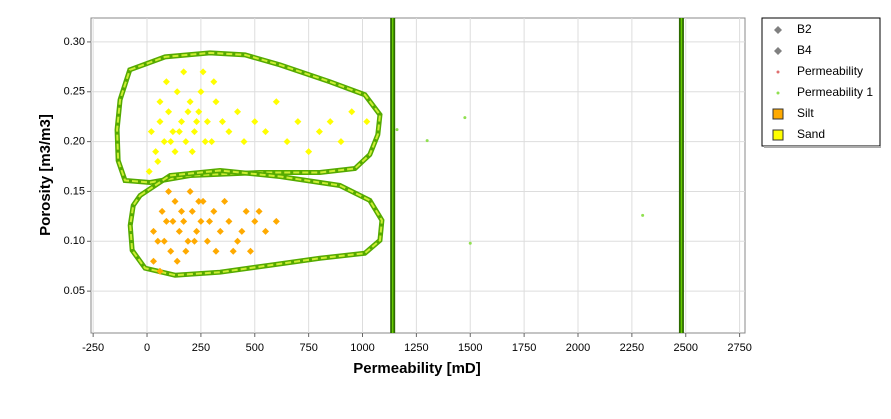 This screenshot has height=419, width=891. What do you see at coordinates (578, 348) in the screenshot?
I see `x-tick-label: 2000` at bounding box center [578, 348].